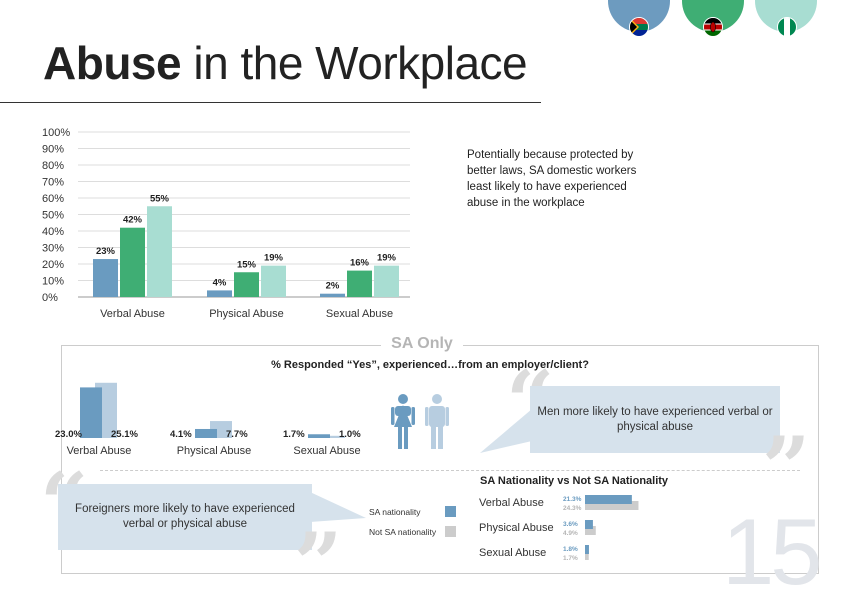 Image resolution: width=842 pixels, height=613 pixels. Describe the element at coordinates (53, 166) in the screenshot. I see `y-tick-label: 80%` at that location.